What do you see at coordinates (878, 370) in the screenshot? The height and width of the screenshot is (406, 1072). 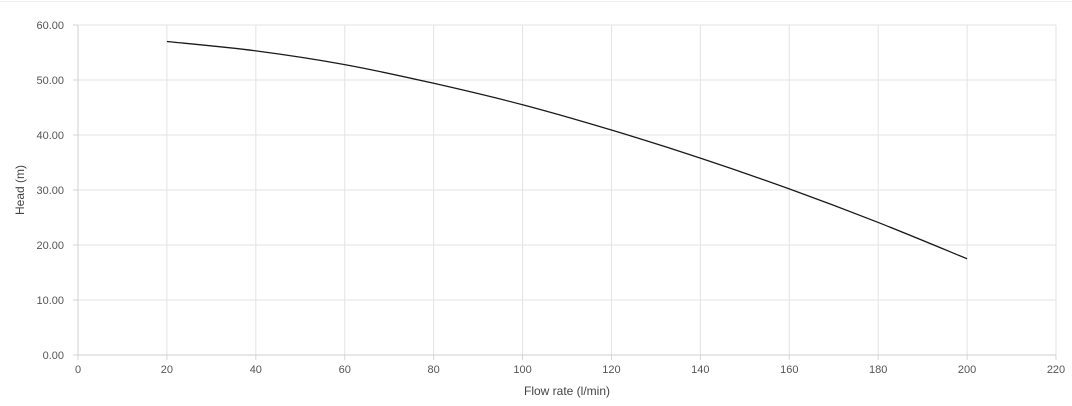 I see `x-tick-label: 180` at bounding box center [878, 370].